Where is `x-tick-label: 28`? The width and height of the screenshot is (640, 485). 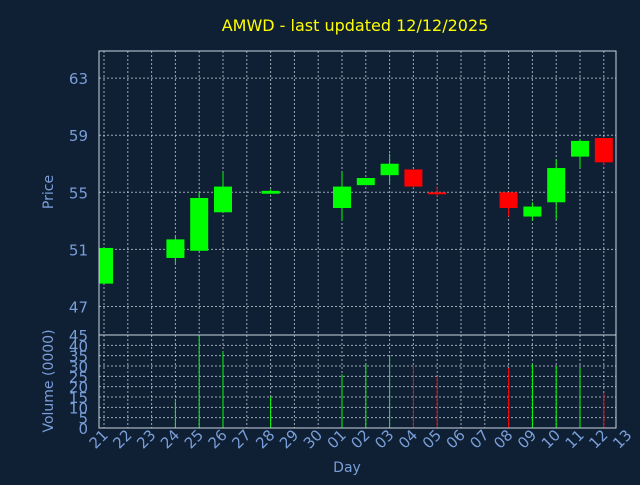 x-tick-label: 28 is located at coordinates (265, 439).